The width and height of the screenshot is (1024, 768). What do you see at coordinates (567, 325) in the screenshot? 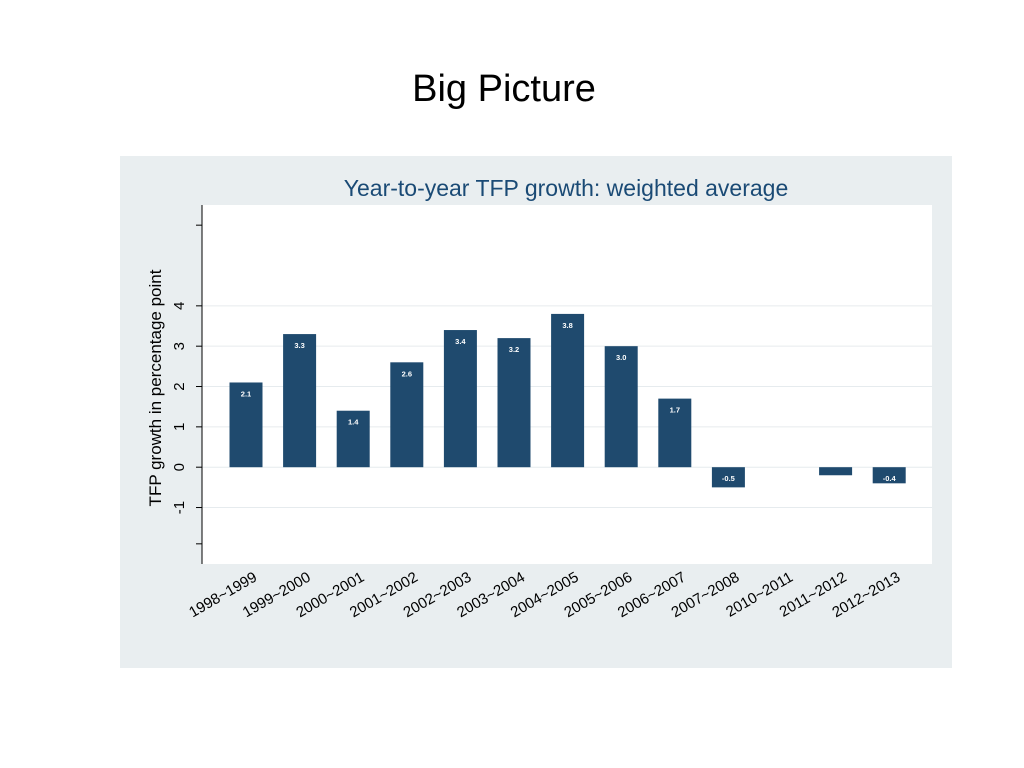
I see `data-label: 3.8` at bounding box center [567, 325].